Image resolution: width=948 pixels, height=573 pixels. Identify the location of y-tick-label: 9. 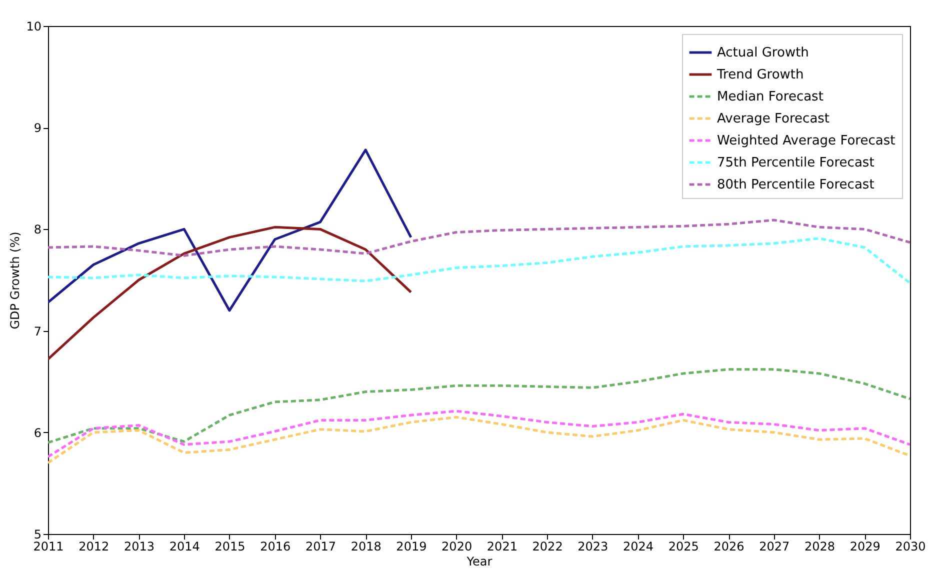
(38, 128).